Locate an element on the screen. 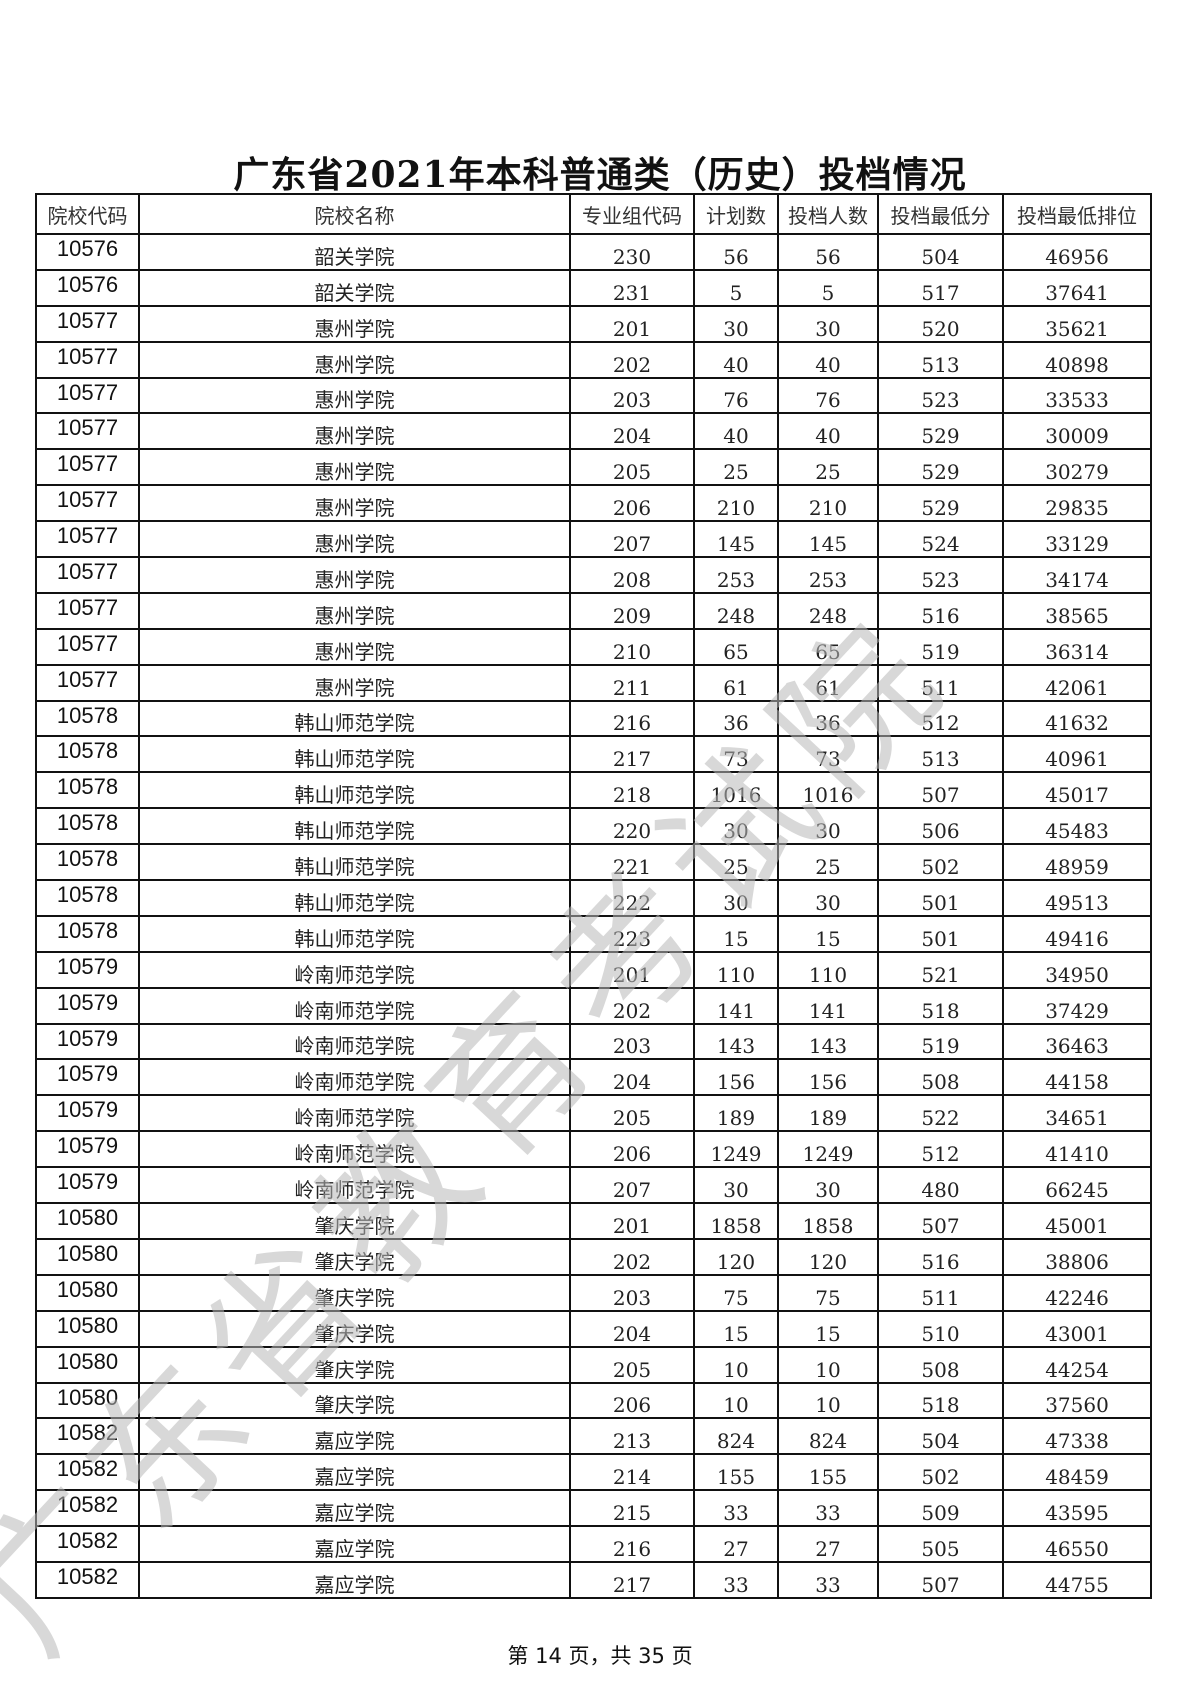 Image resolution: width=1200 pixels, height=1698 pixels. cell-text: 73 is located at coordinates (828, 759).